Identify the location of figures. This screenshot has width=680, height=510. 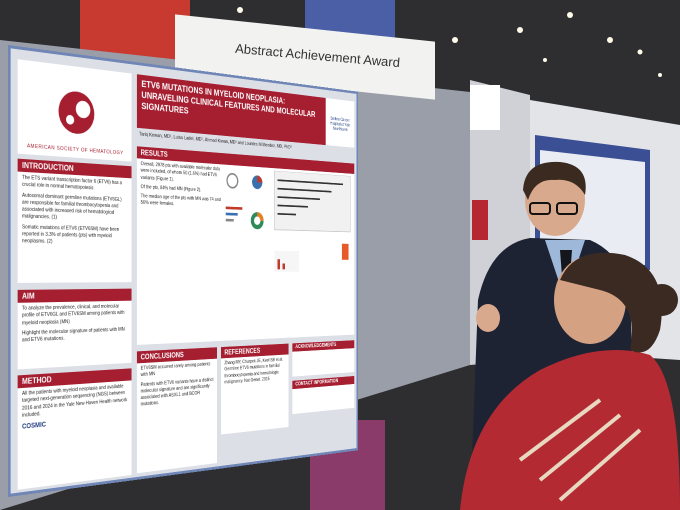
(288, 219).